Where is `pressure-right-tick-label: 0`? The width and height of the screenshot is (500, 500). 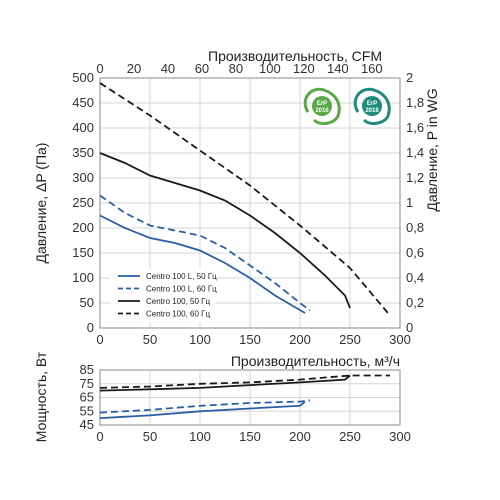 pressure-right-tick-label: 0 is located at coordinates (409, 327).